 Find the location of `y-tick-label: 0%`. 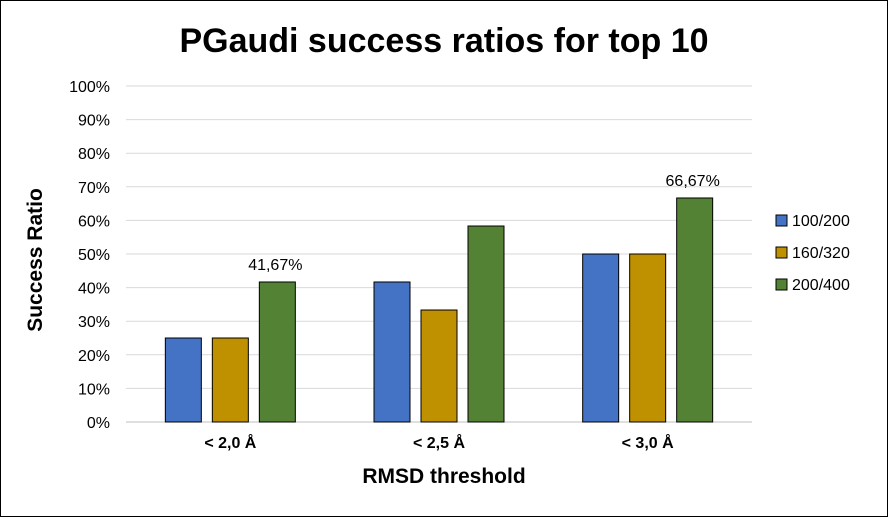

y-tick-label: 0% is located at coordinates (98, 423).